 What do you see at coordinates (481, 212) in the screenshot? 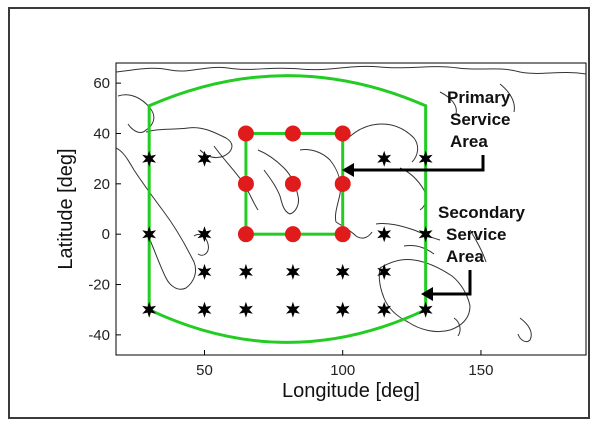
I see `secondary-annotation-line-1: Secondary` at bounding box center [481, 212].